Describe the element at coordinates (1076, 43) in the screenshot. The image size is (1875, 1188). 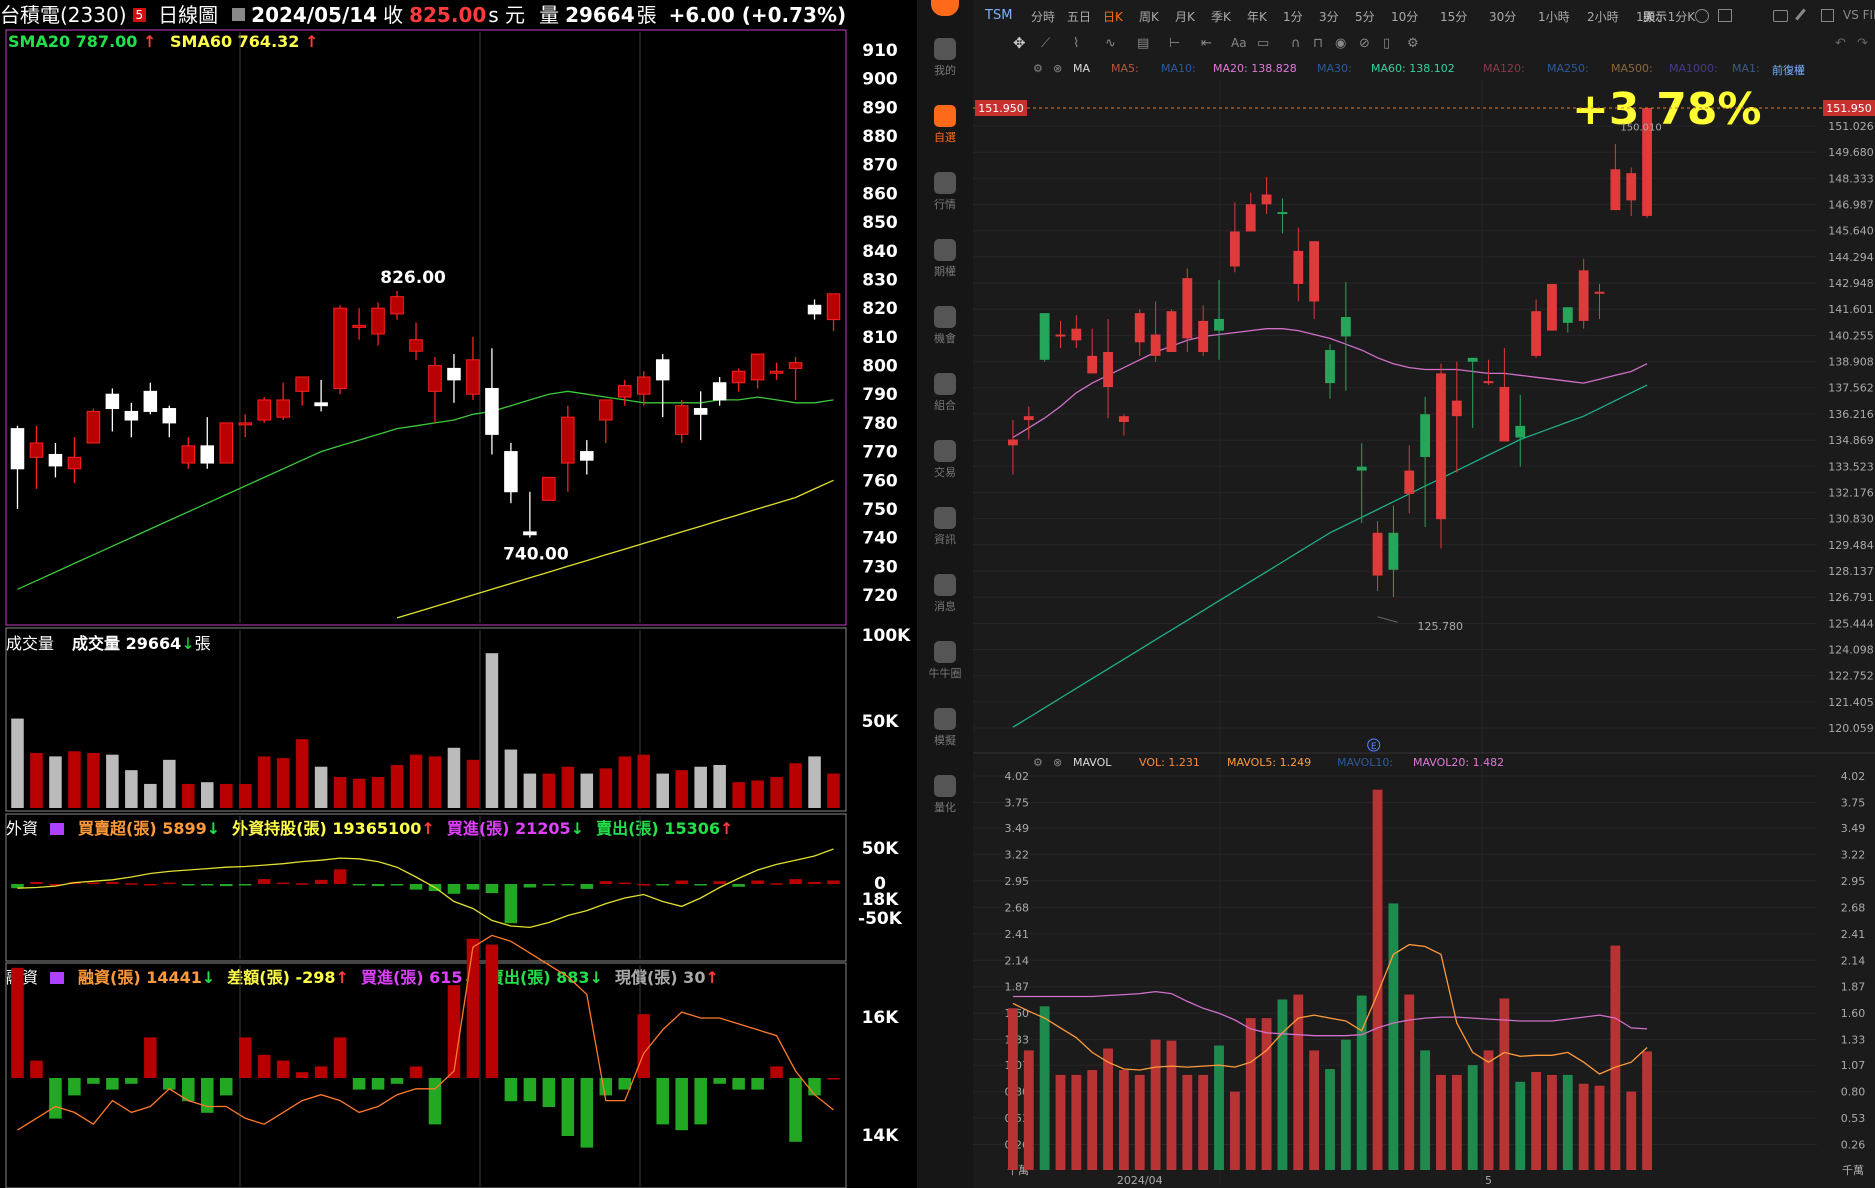
I see `polyline-tool-icon: ⌇` at that location.